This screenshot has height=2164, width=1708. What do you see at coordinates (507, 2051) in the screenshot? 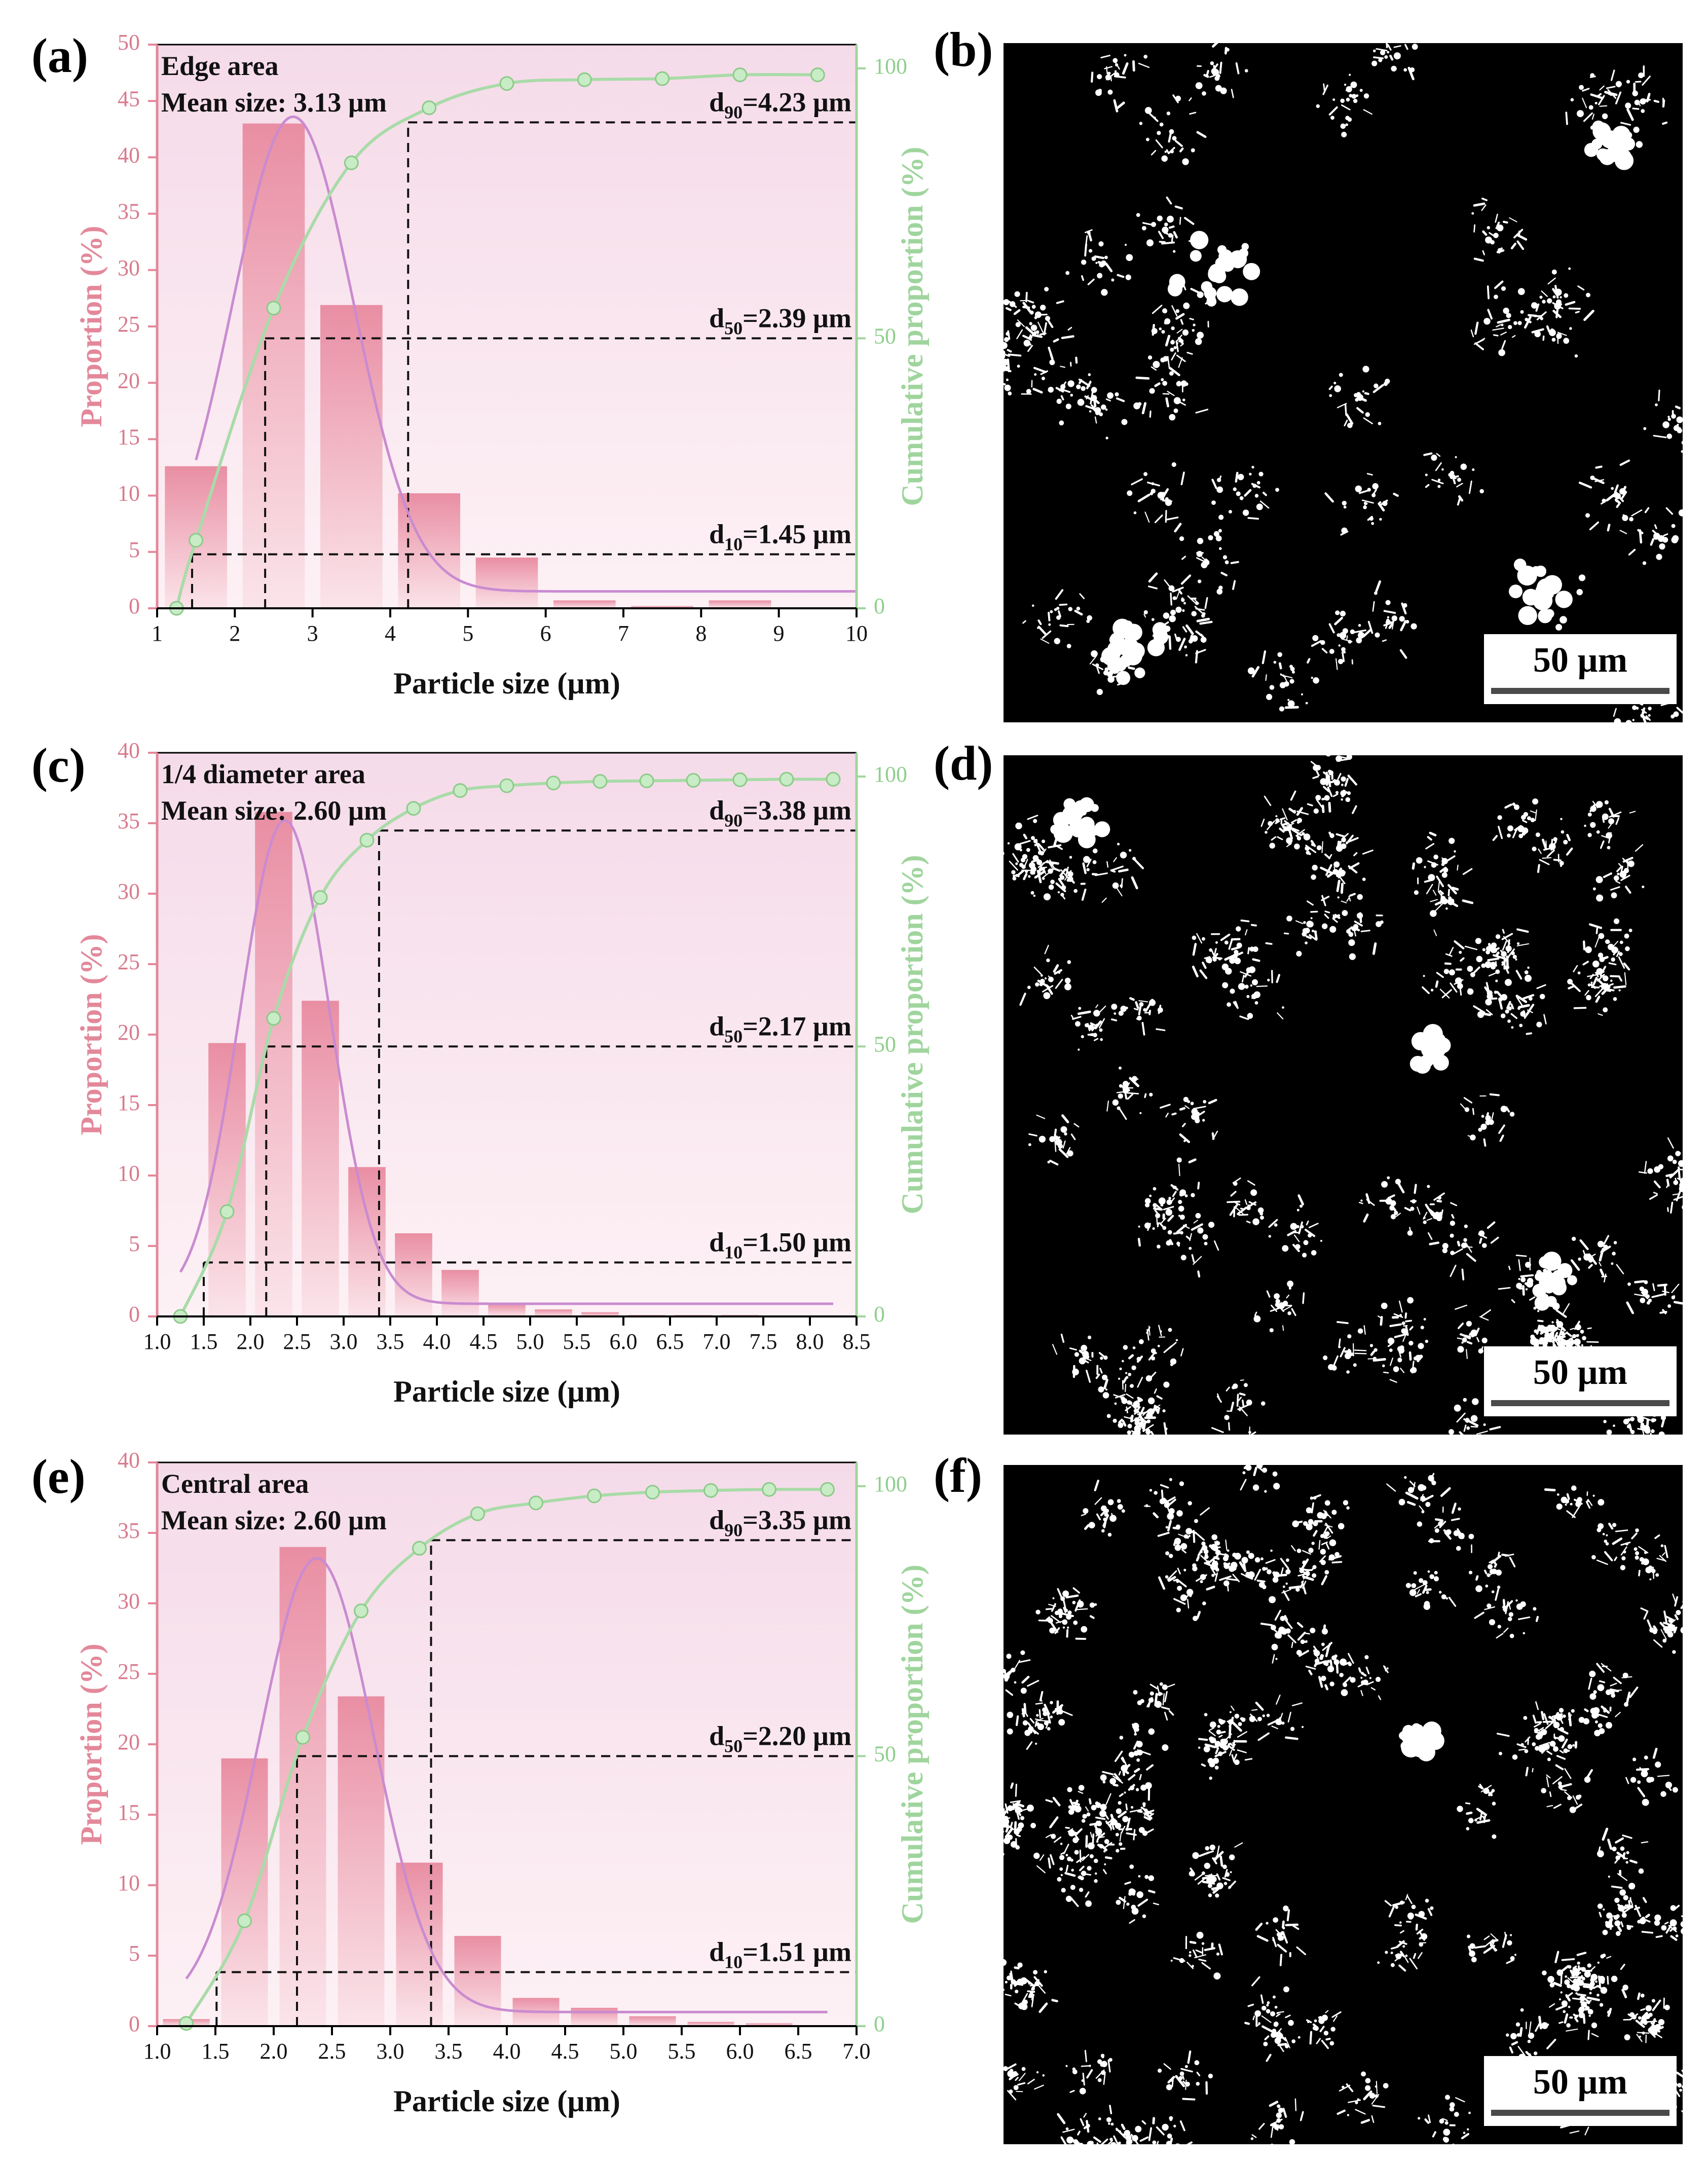
I see `x-tick-label: 4.0` at bounding box center [507, 2051].